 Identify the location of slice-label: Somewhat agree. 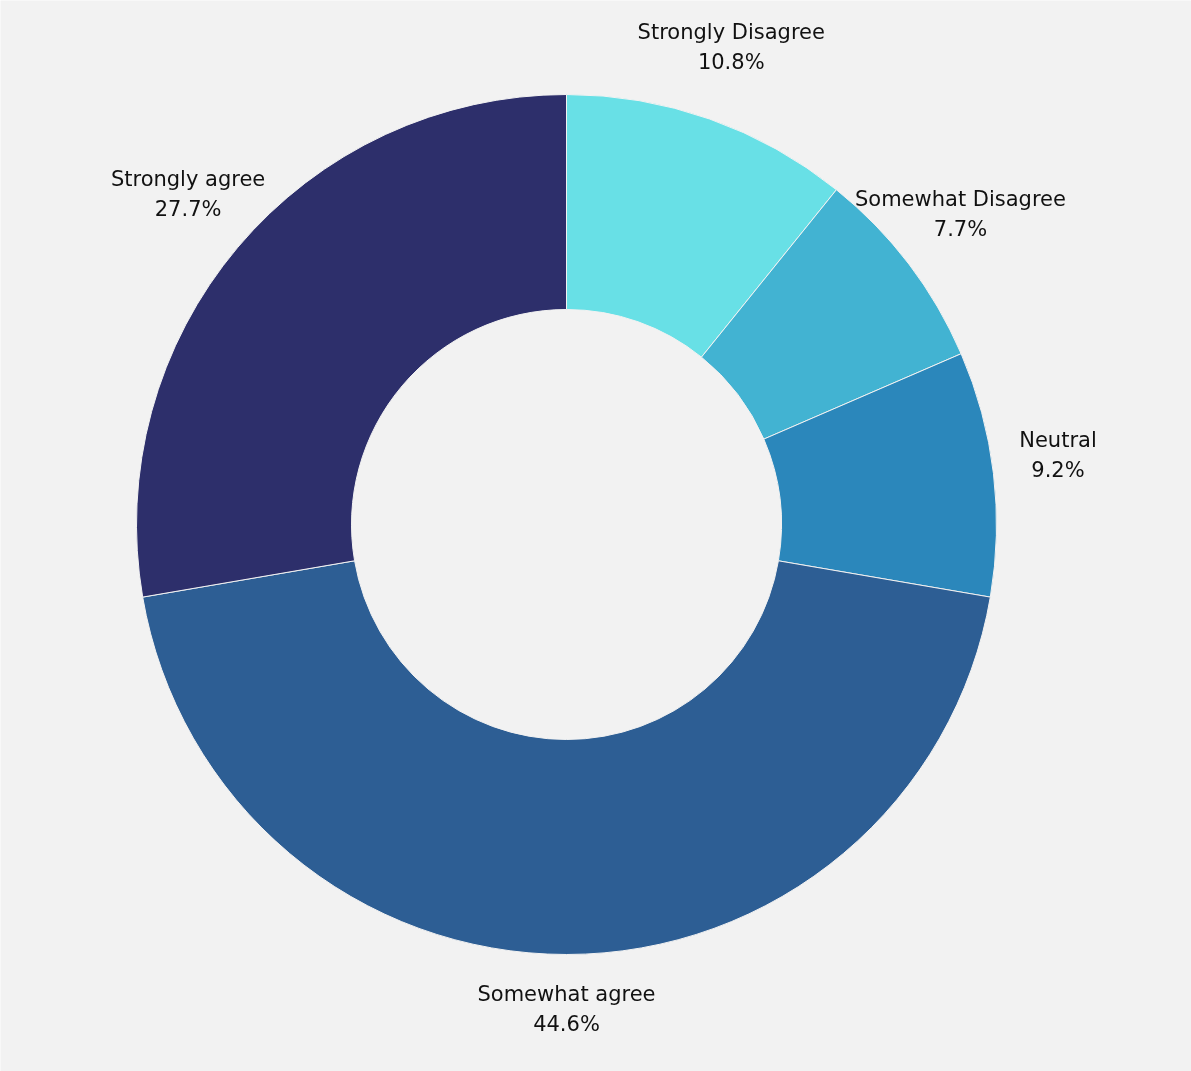
(566, 993).